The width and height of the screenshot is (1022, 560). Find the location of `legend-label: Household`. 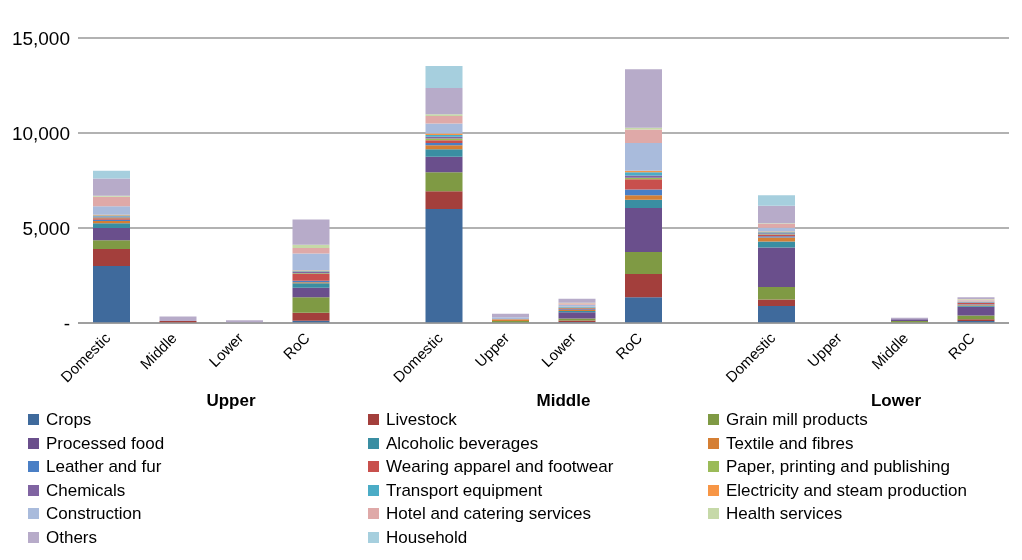

legend-label: Household is located at coordinates (427, 537).